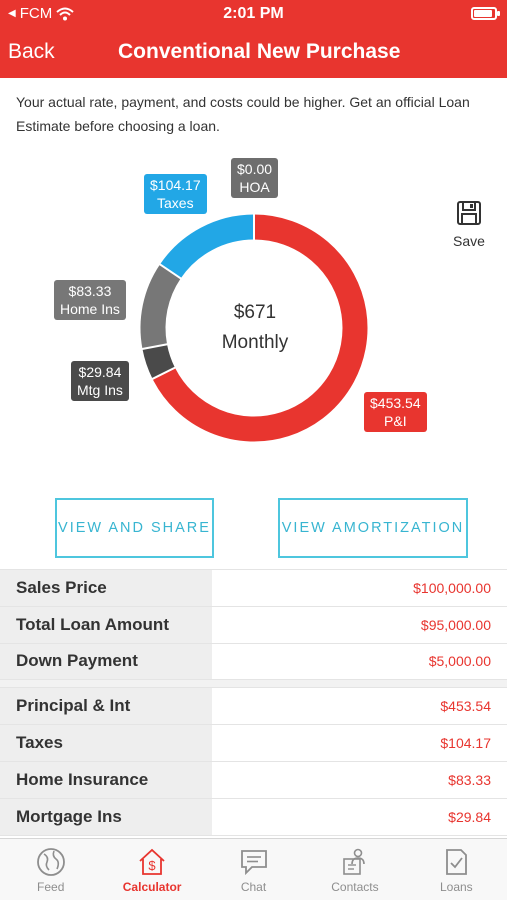 Image resolution: width=507 pixels, height=900 pixels. Describe the element at coordinates (90, 291) in the screenshot. I see `callout-home-ins-value: $83.33` at that location.